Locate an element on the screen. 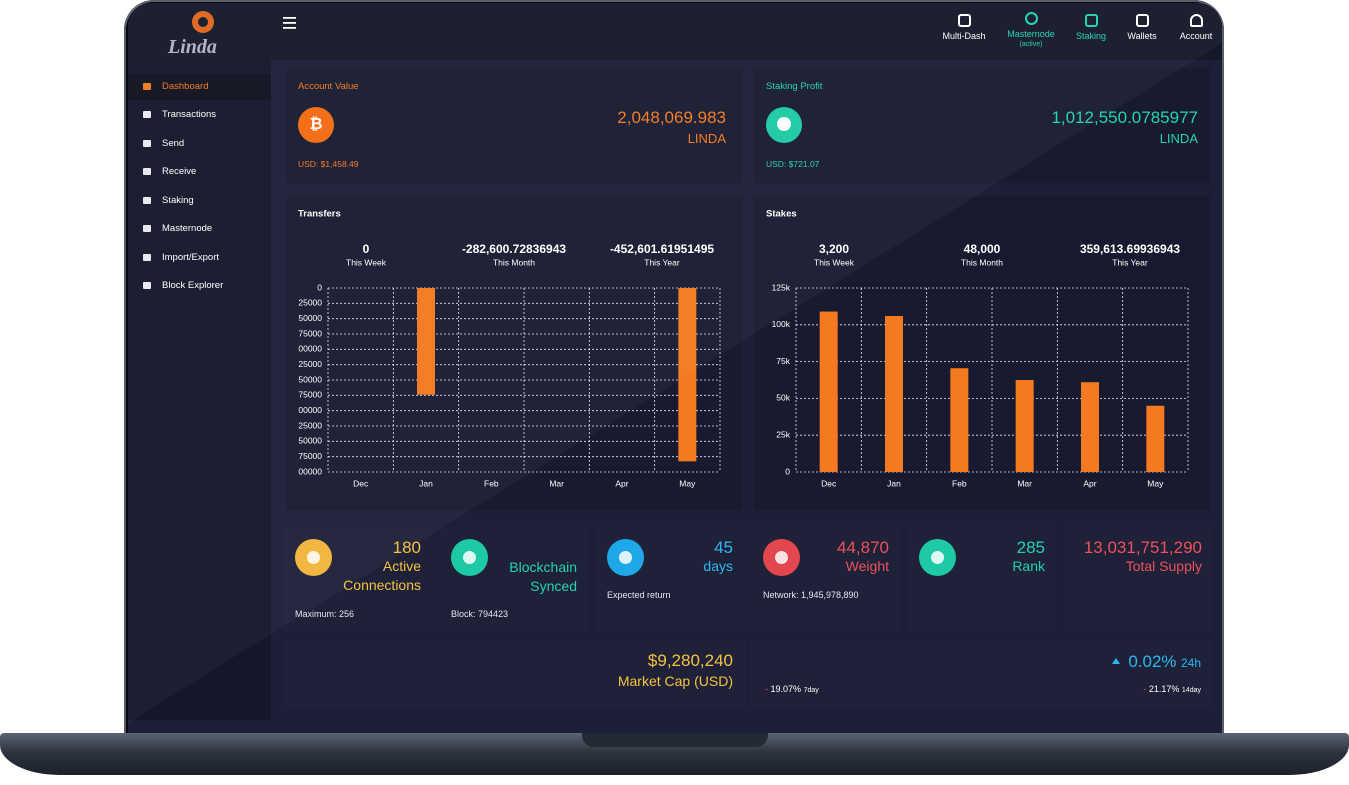 This screenshot has width=1349, height=785. nav-item: Wallets is located at coordinates (1142, 27).